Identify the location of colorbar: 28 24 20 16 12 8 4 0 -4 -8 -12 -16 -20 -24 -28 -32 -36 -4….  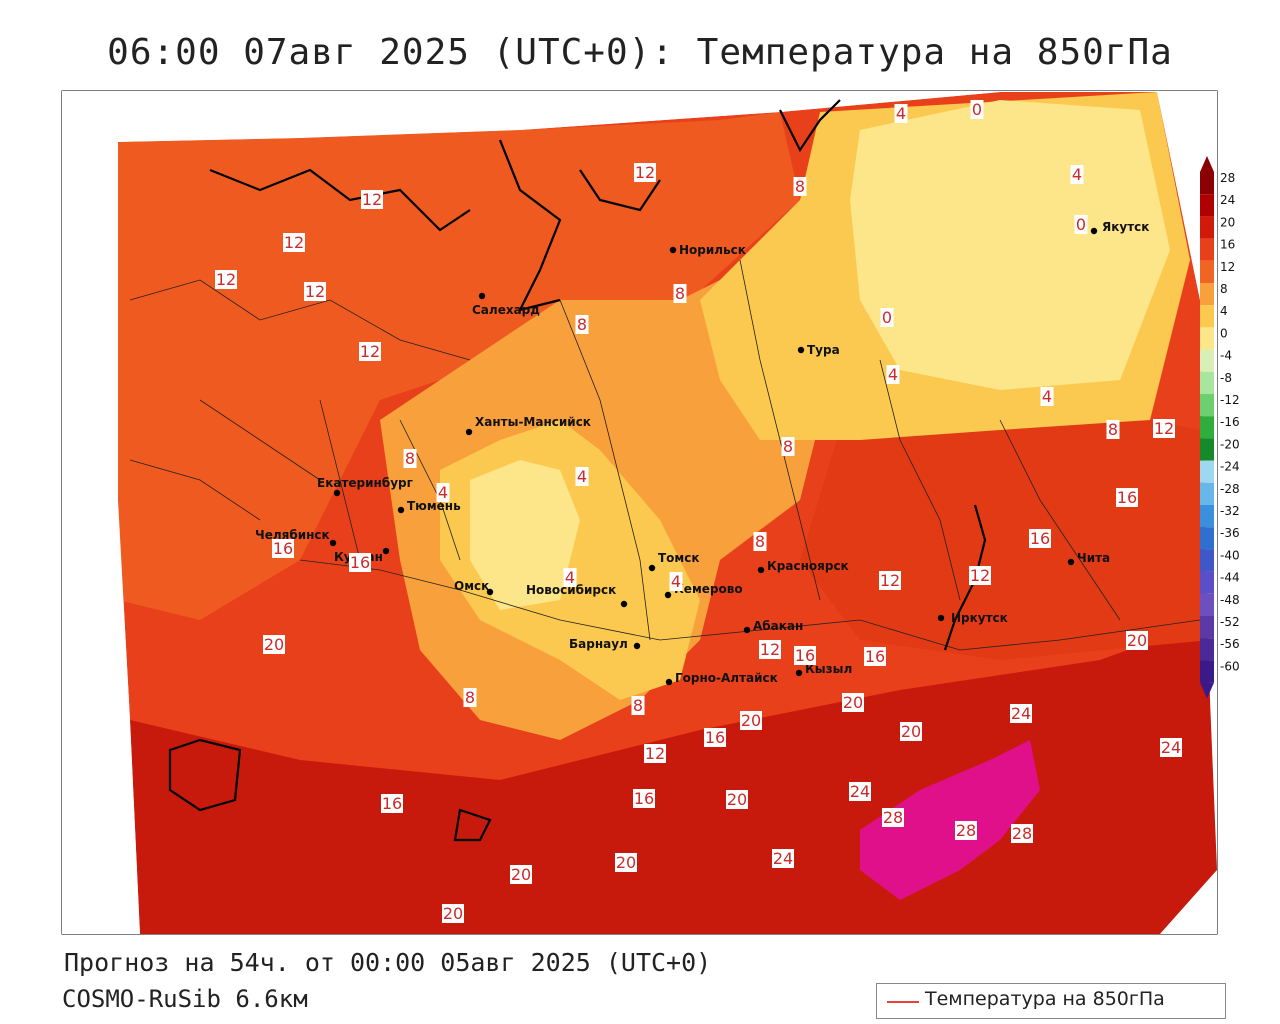
(1220, 427).